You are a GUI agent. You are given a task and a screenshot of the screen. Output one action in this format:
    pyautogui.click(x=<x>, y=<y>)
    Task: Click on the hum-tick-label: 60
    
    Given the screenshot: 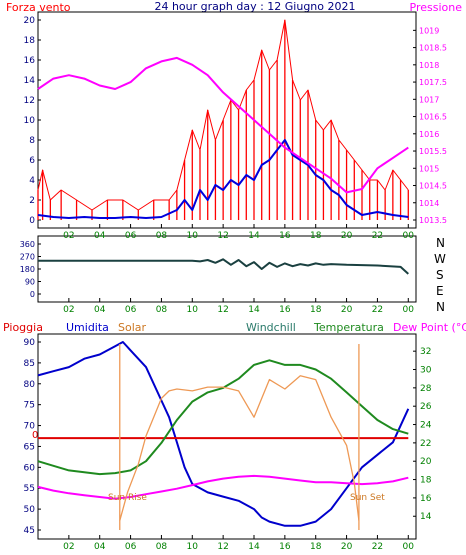 What is the action you would take?
    pyautogui.click(x=30, y=468)
    